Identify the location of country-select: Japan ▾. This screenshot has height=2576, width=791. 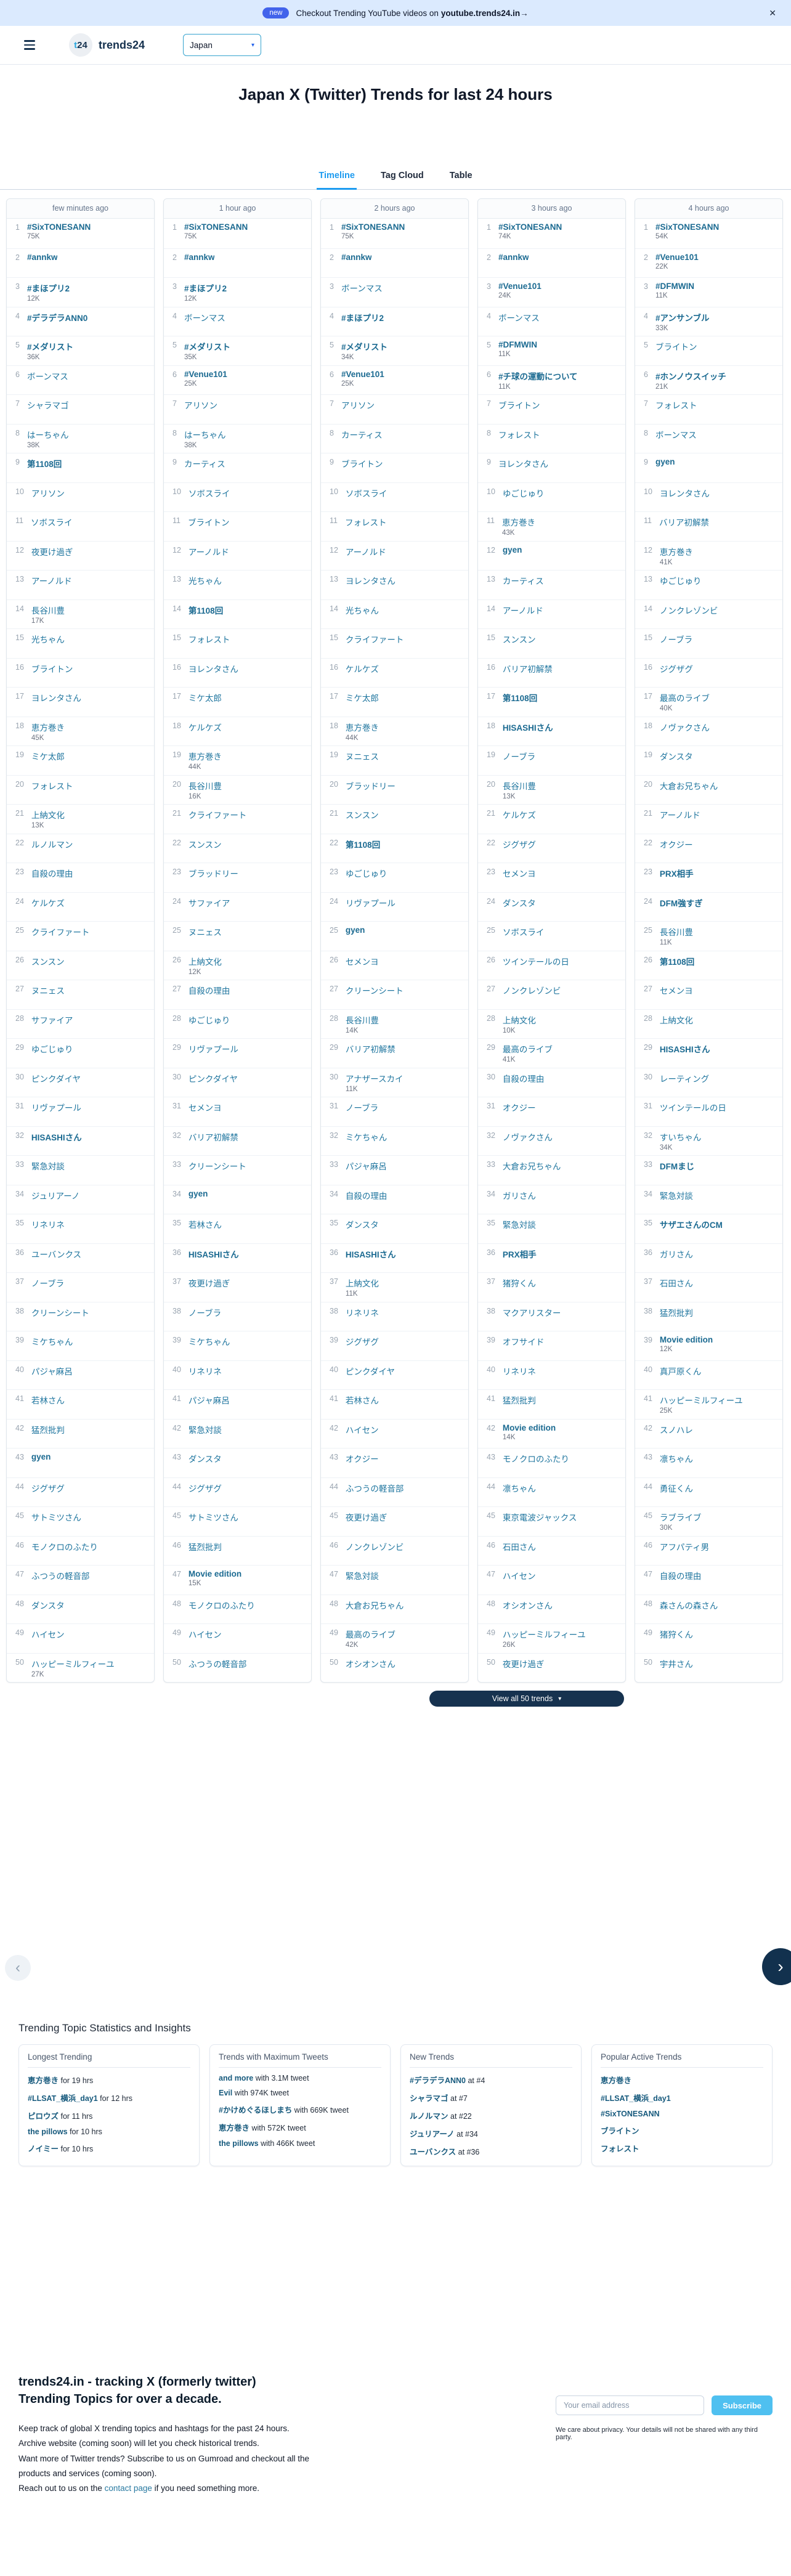
(222, 45).